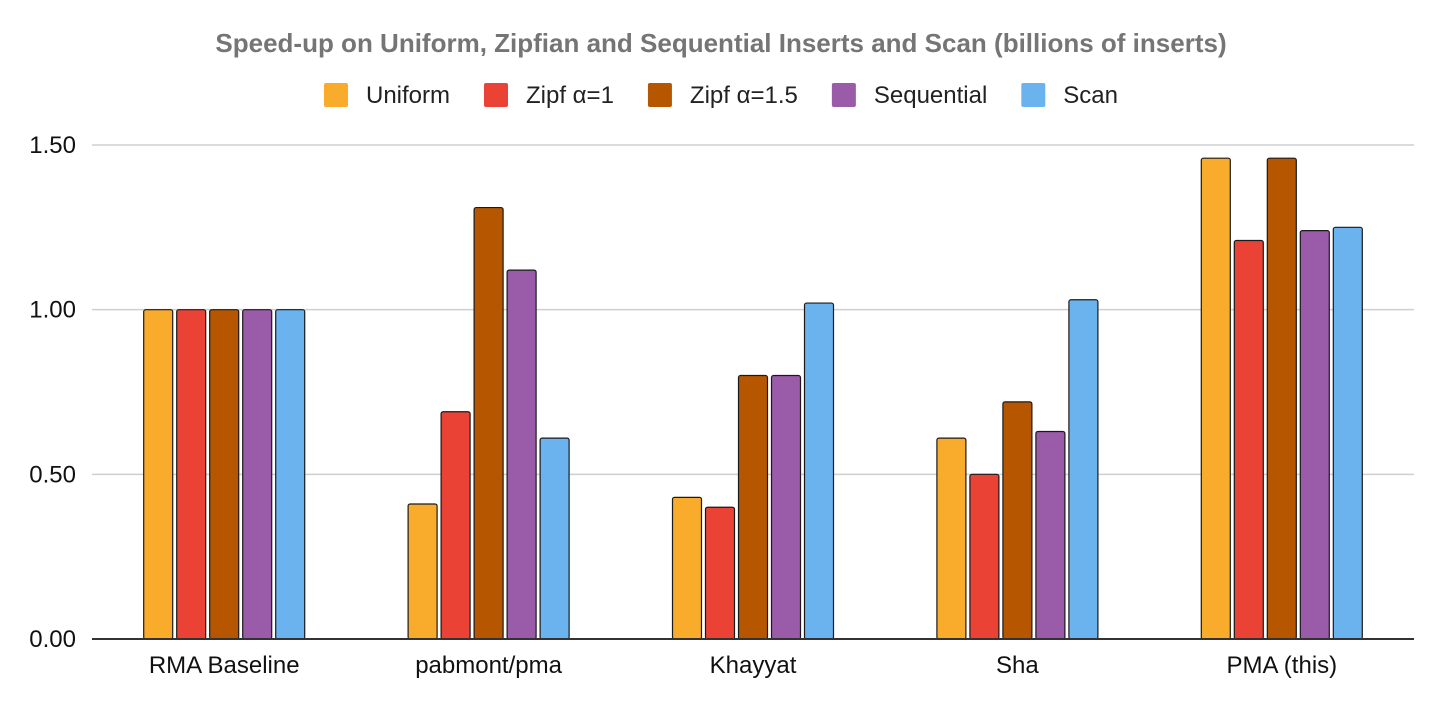 The width and height of the screenshot is (1442, 702). Describe the element at coordinates (224, 665) in the screenshot. I see `x-category-label: RMA Baseline` at that location.